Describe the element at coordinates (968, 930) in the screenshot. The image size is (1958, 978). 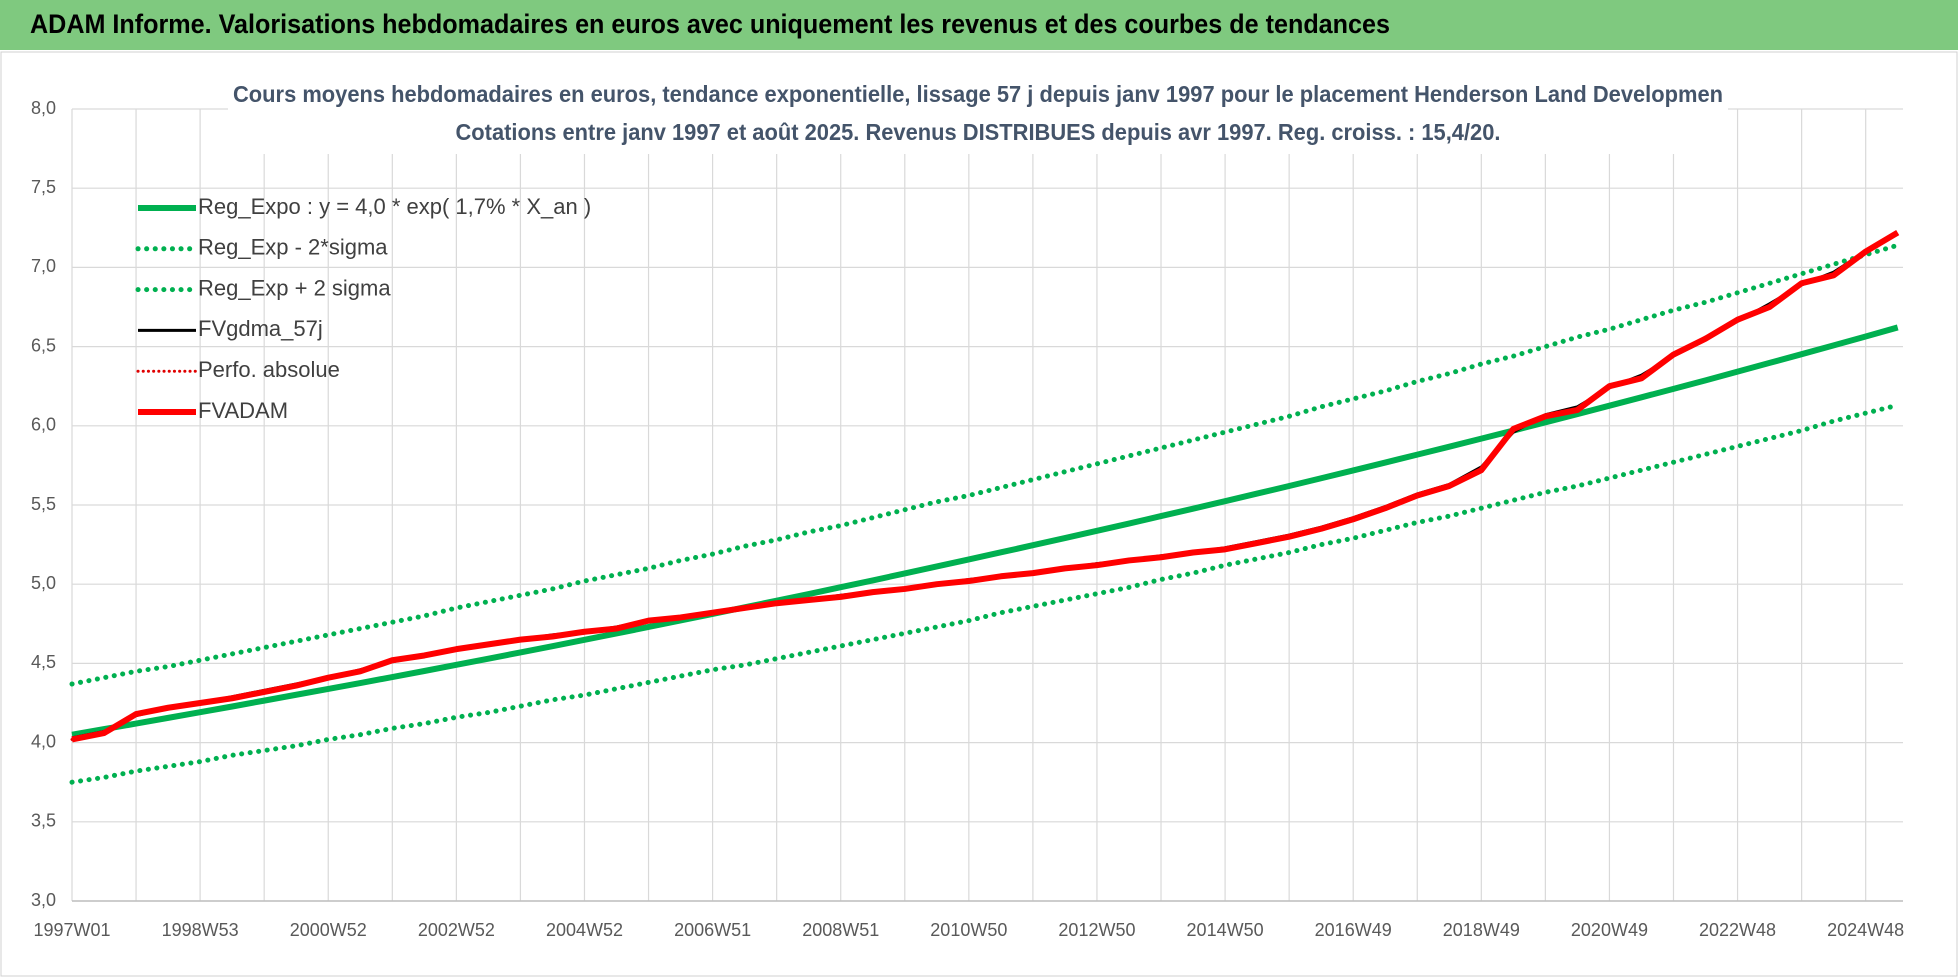
I see `x-tick-label: 2010W50` at that location.